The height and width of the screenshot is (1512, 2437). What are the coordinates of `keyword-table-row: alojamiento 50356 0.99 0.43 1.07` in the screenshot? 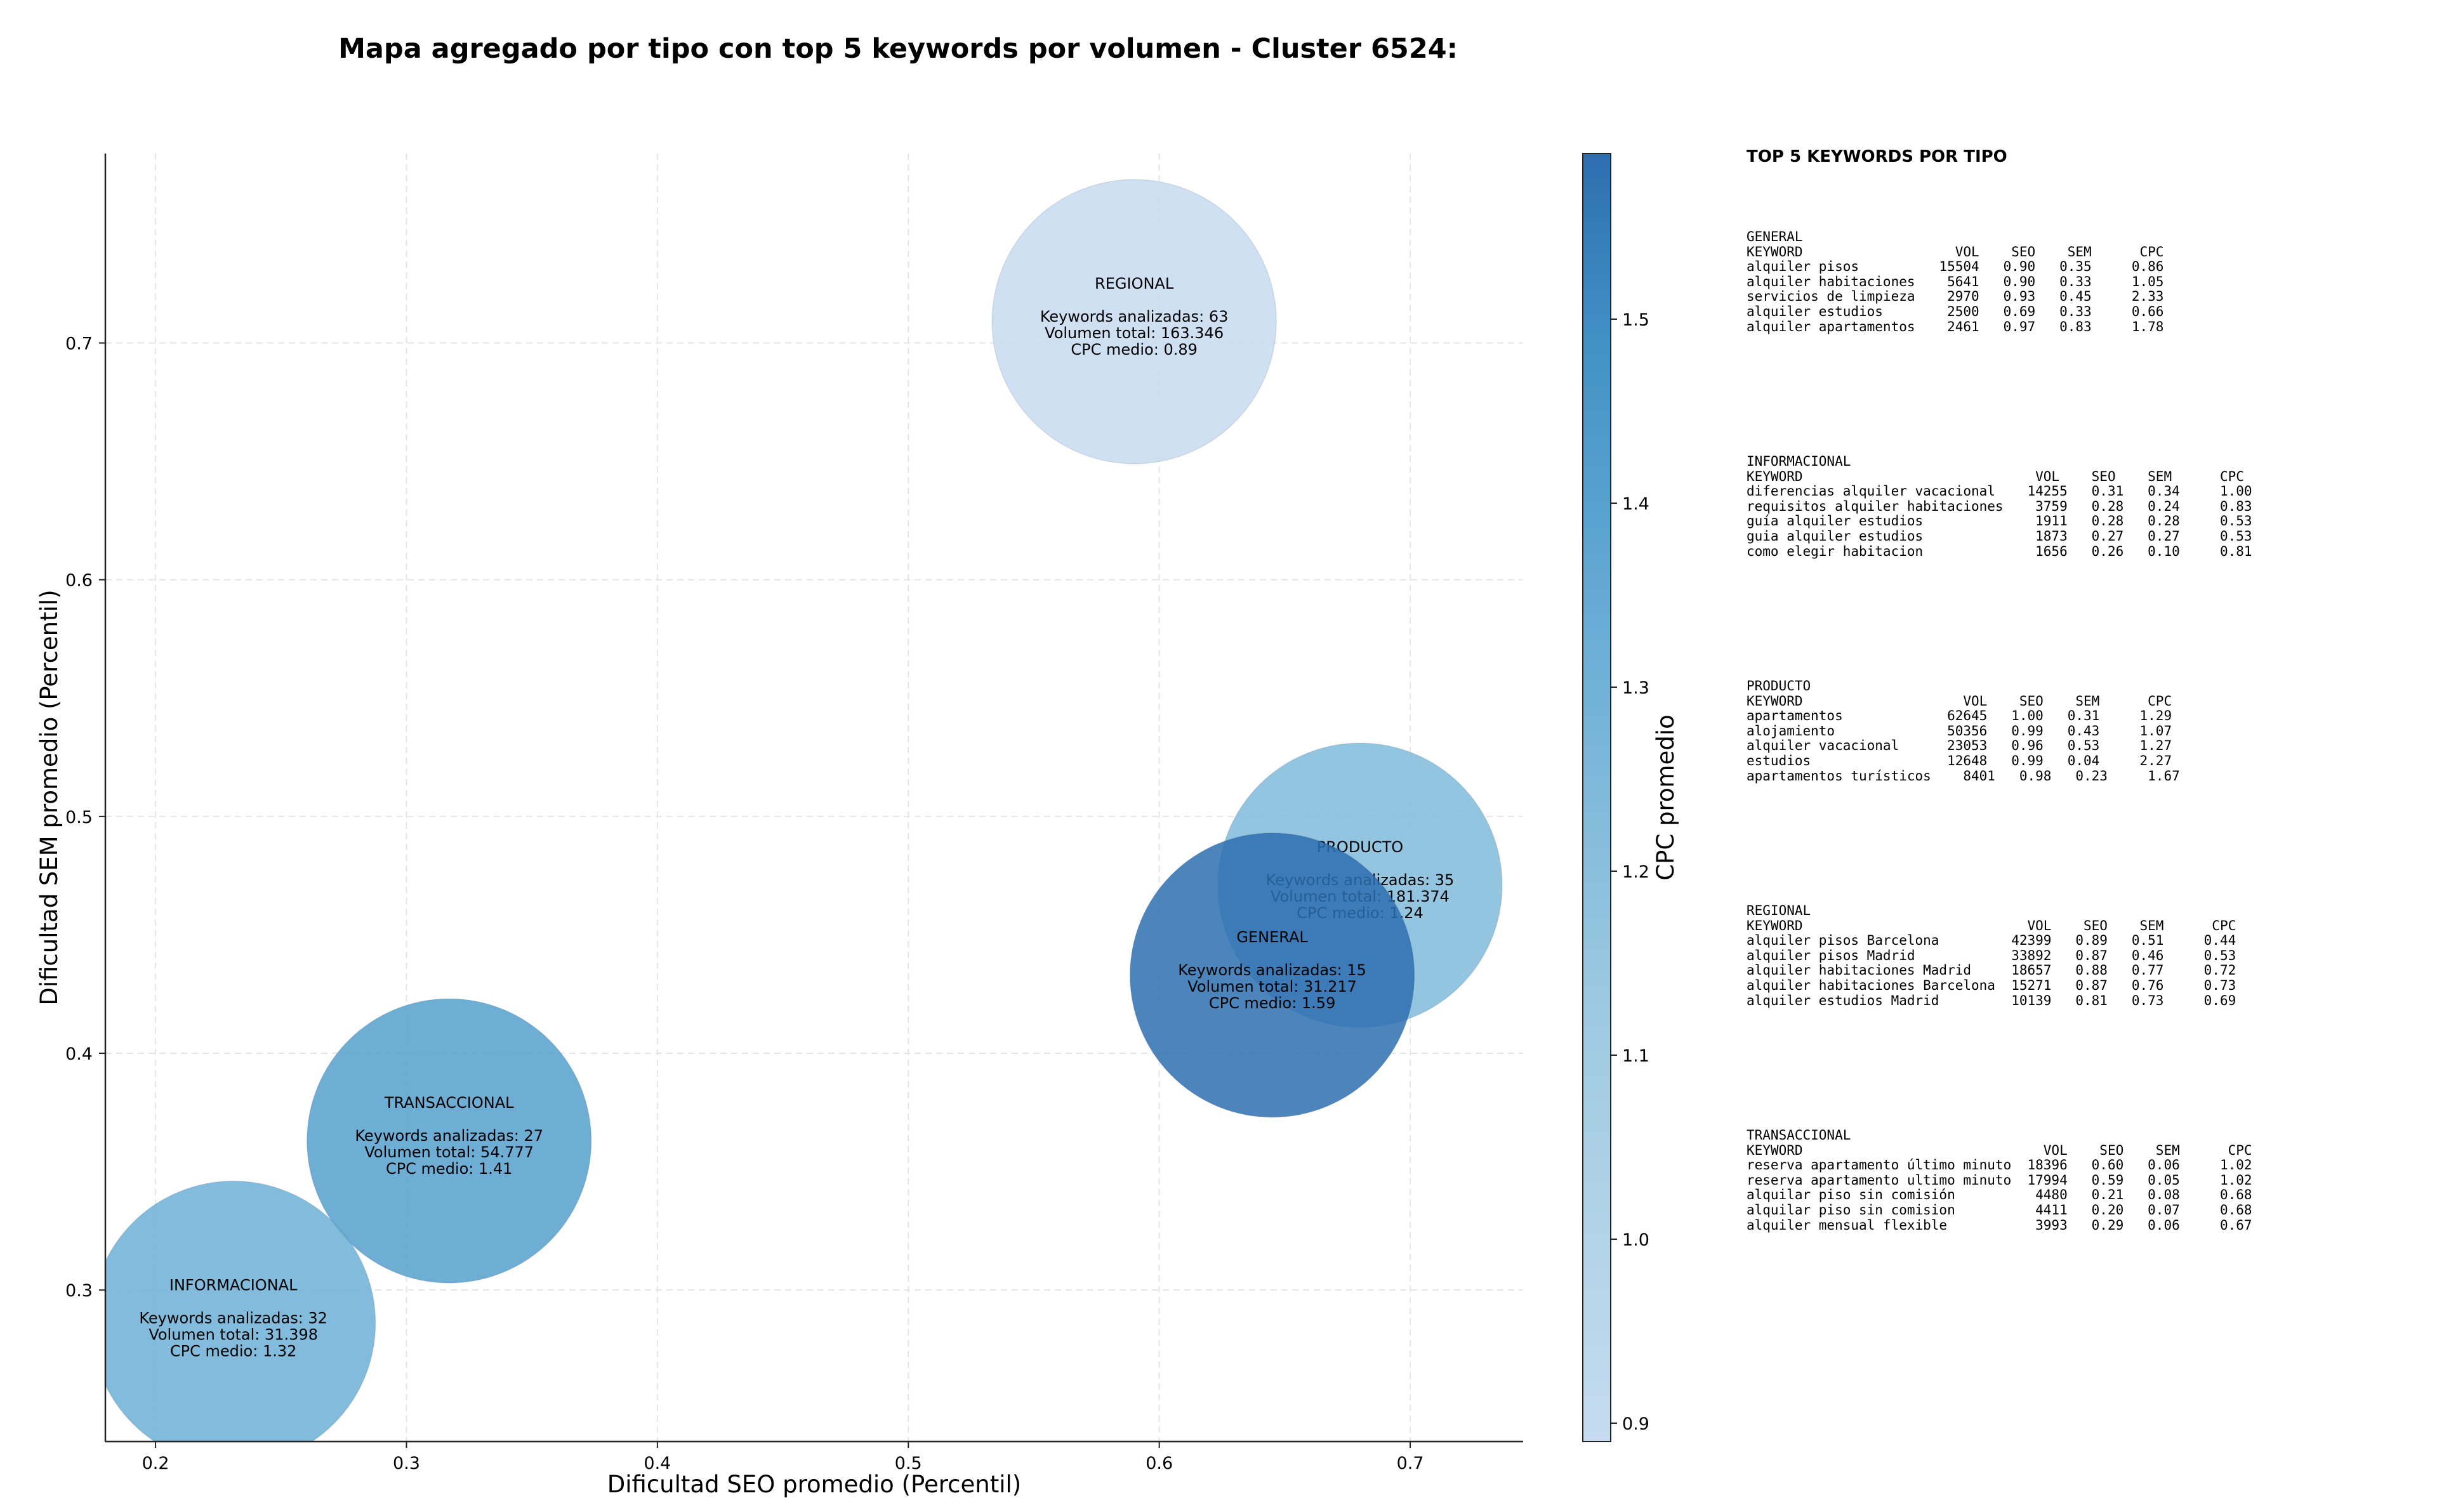 It's located at (1959, 731).